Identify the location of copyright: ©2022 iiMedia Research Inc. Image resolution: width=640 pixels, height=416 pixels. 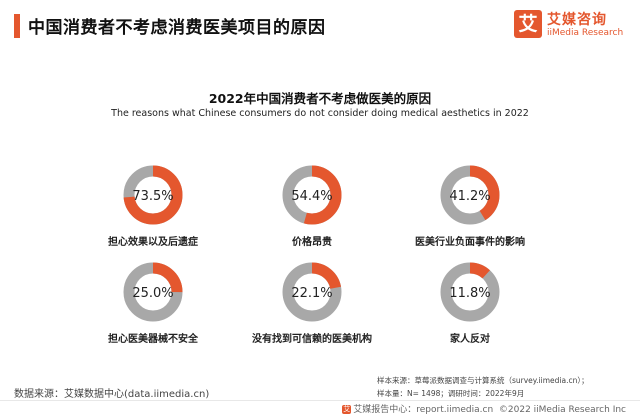
(562, 410).